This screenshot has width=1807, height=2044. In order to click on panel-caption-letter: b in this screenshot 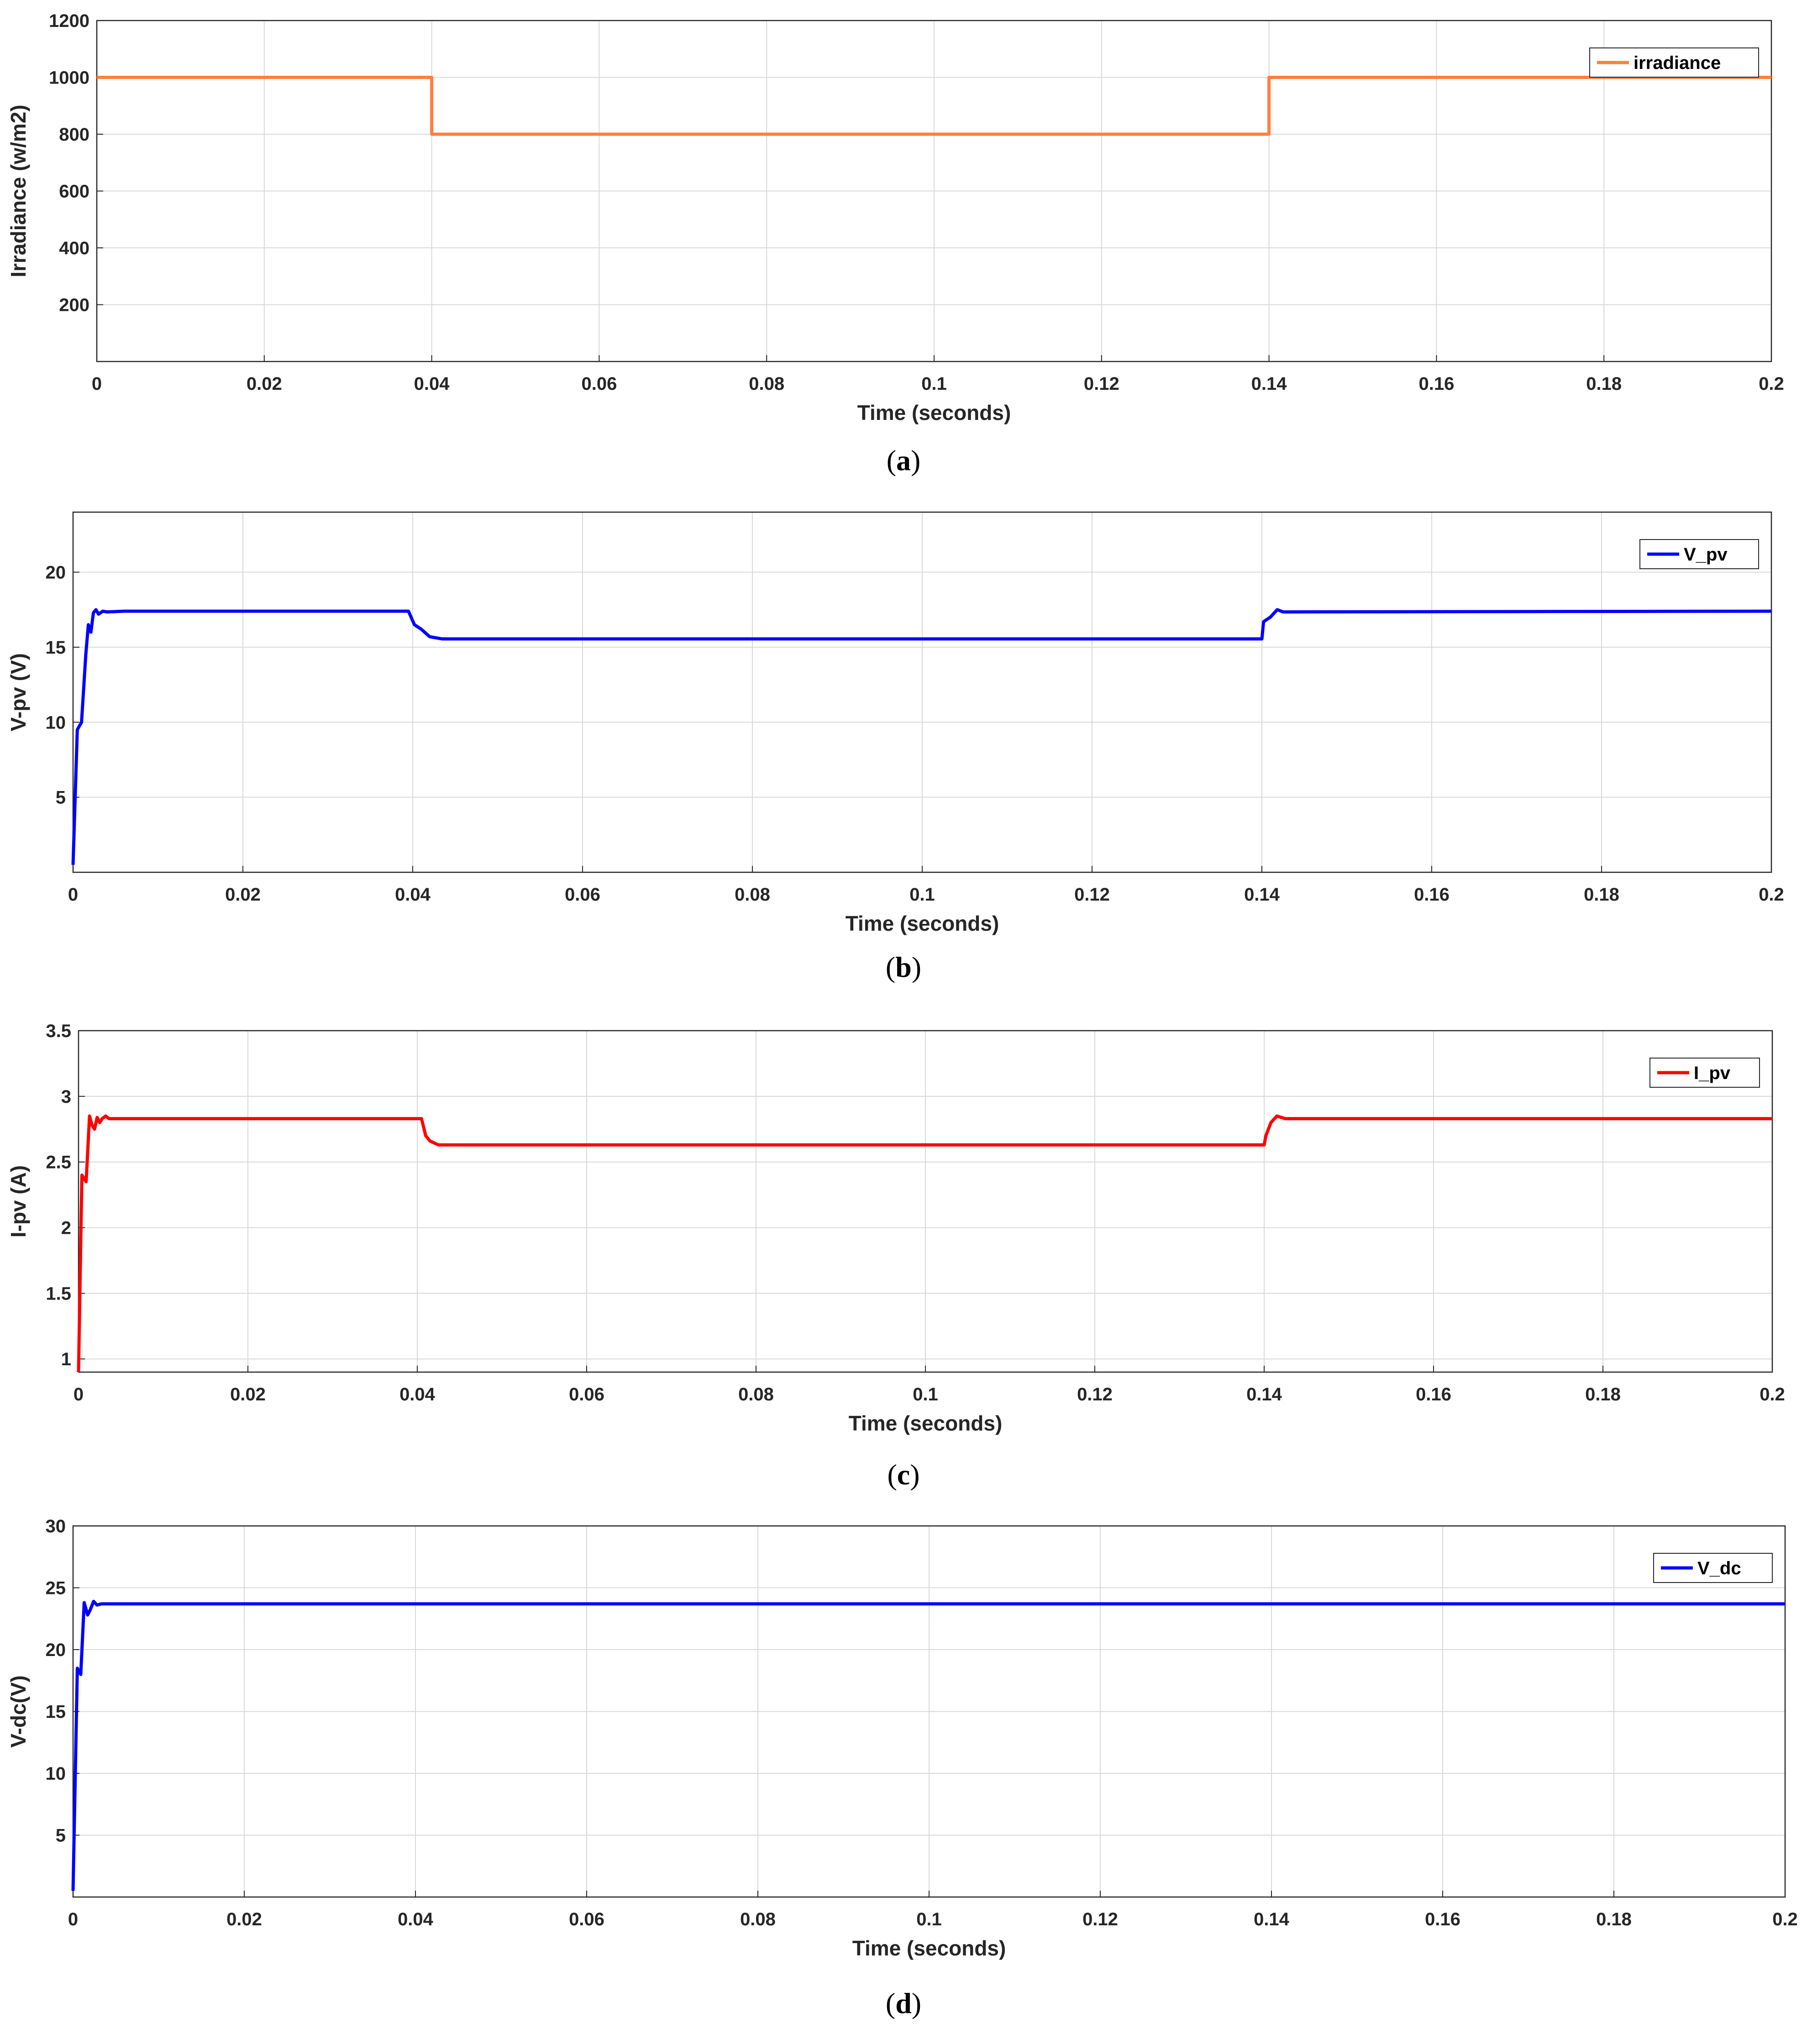, I will do `click(903, 967)`.